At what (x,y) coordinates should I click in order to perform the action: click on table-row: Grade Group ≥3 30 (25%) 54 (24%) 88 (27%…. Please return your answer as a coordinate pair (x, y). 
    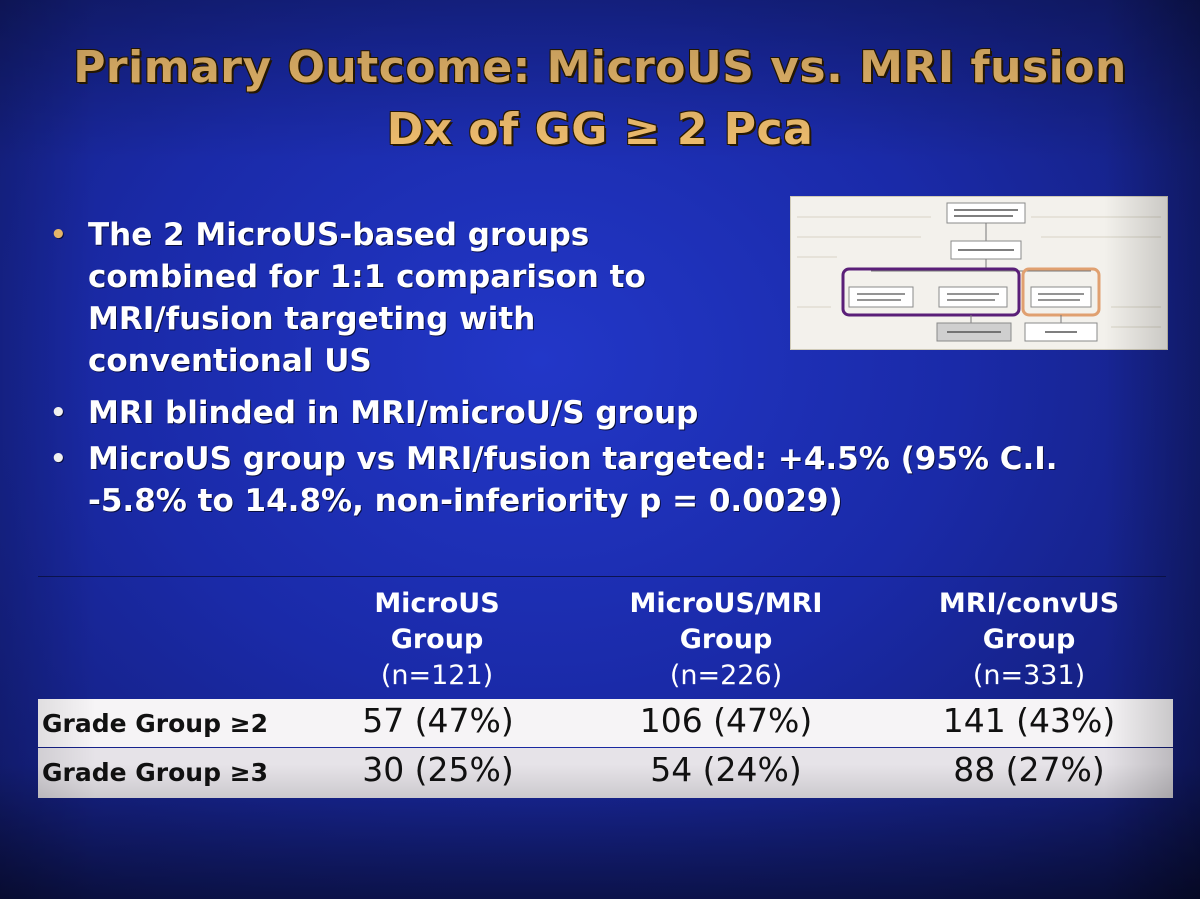
    Looking at the image, I should click on (605, 773).